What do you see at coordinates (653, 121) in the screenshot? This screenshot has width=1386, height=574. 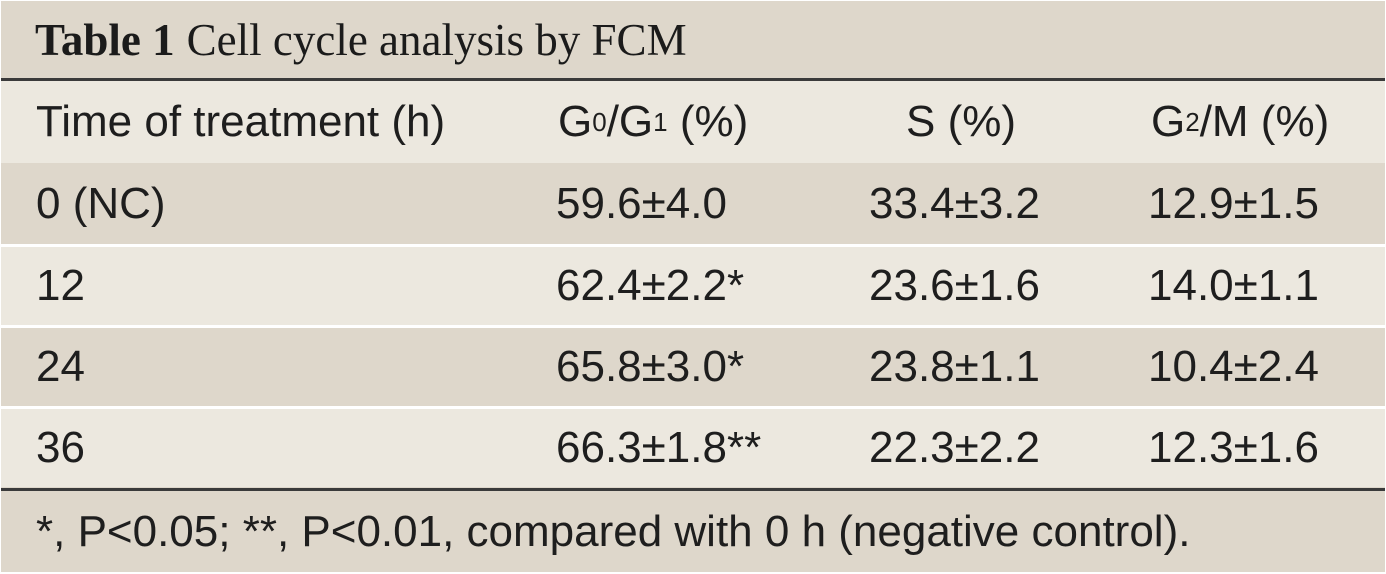 I see `header-g0g1: G 0/G 1 (%)` at bounding box center [653, 121].